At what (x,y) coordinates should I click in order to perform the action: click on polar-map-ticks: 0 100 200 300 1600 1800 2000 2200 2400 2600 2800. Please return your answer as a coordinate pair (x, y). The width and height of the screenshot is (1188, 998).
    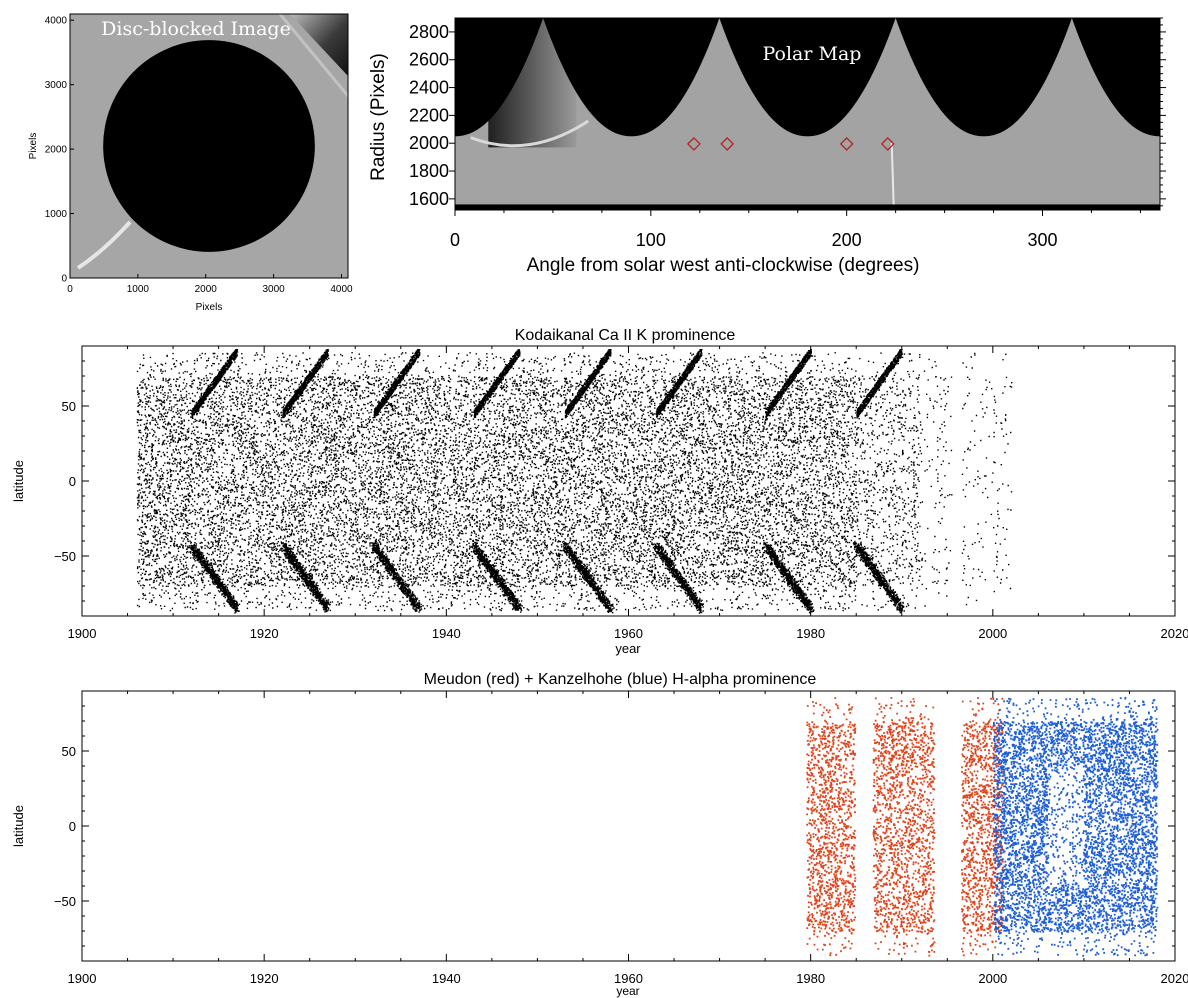
    Looking at the image, I should click on (787, 133).